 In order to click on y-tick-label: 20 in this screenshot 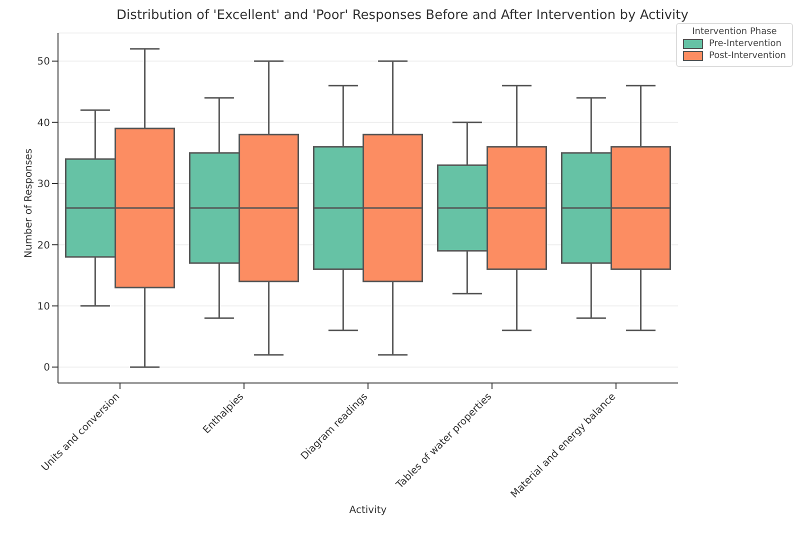, I will do `click(43, 246)`.